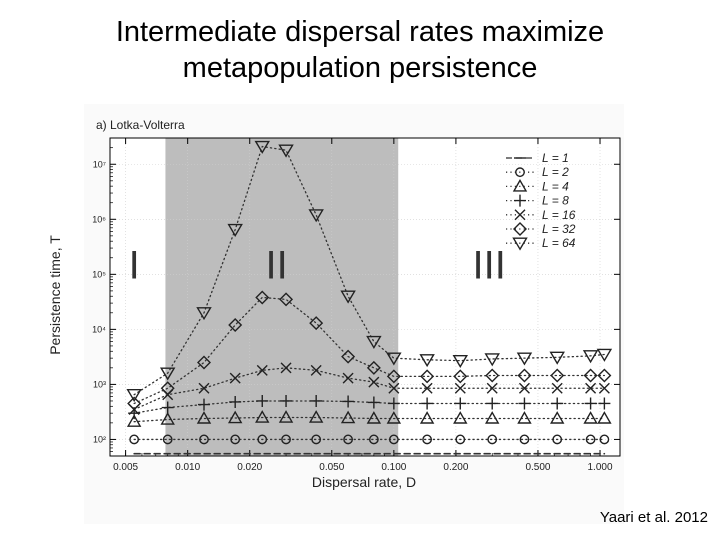  Describe the element at coordinates (276, 266) in the screenshot. I see `region-label: II` at that location.